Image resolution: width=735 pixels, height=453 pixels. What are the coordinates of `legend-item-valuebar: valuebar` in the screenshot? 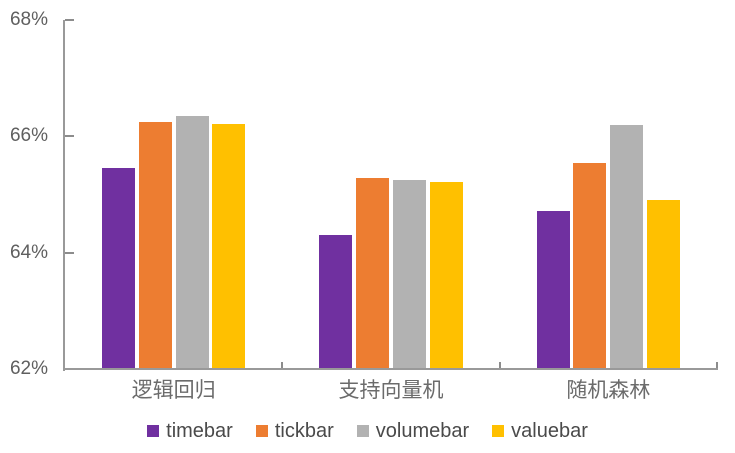 It's located at (540, 431).